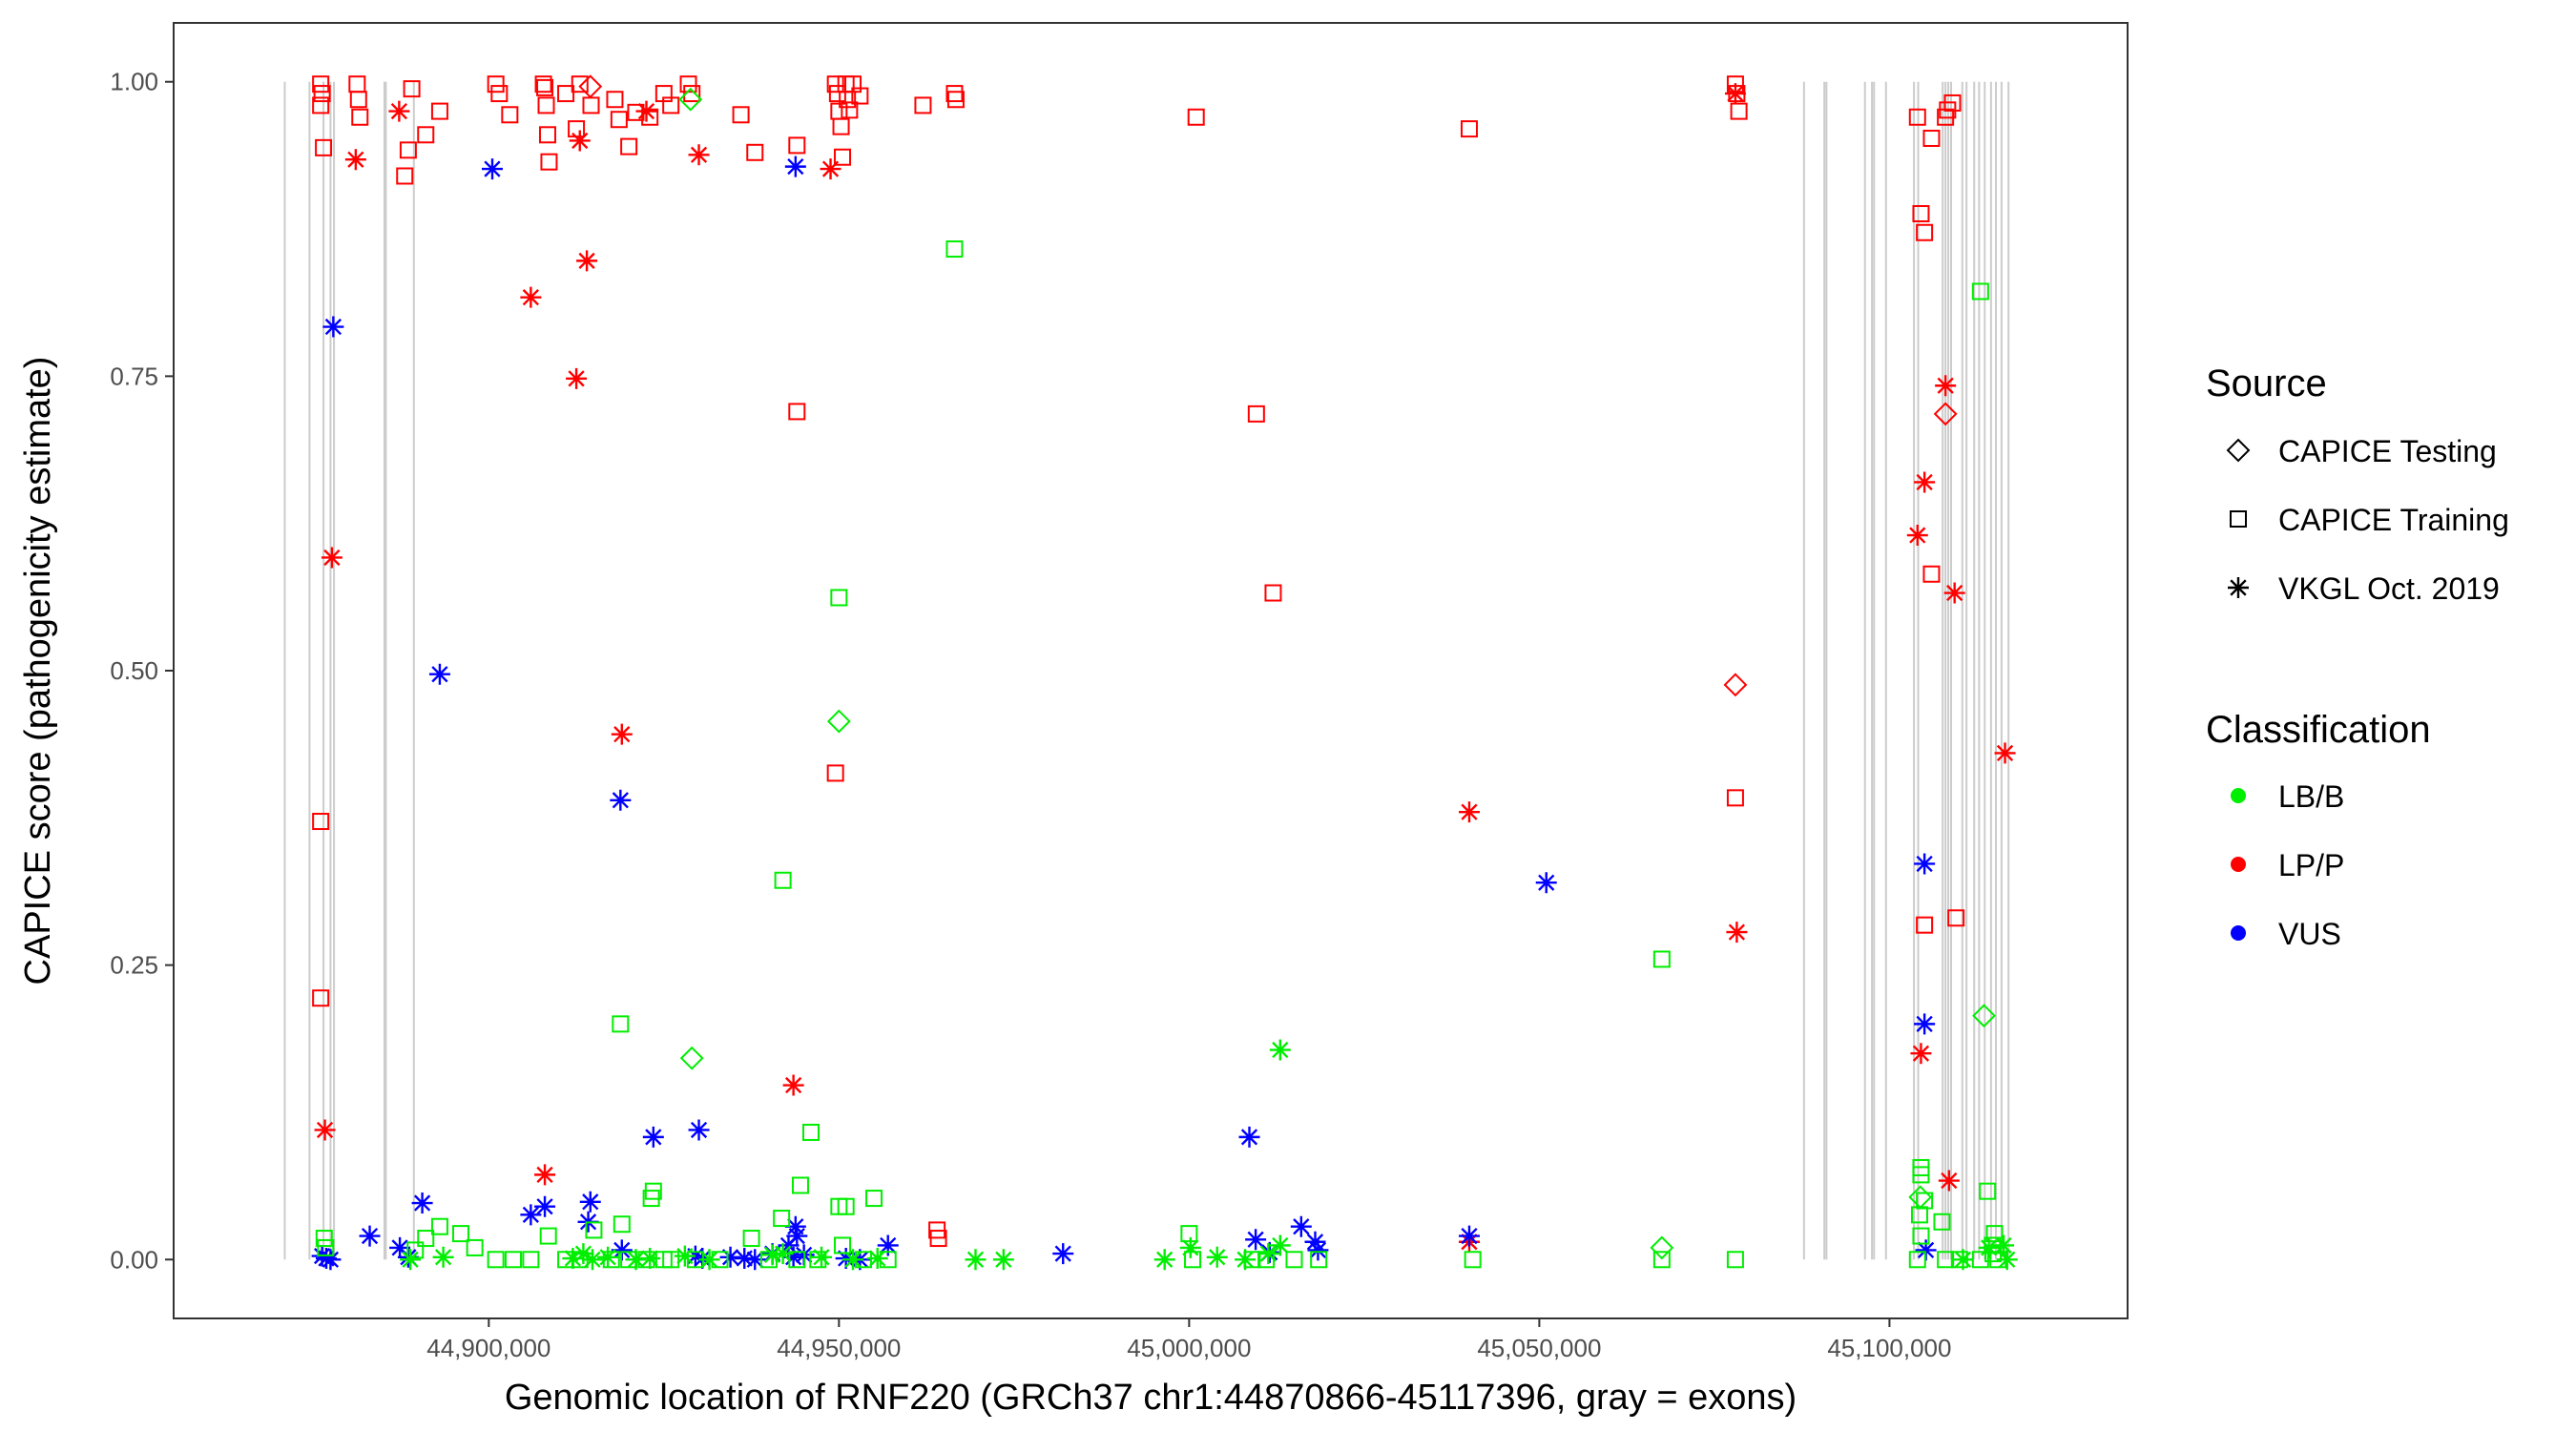 This screenshot has height=1431, width=2576. I want to click on legend-label-vus: VUS, so click(2309, 934).